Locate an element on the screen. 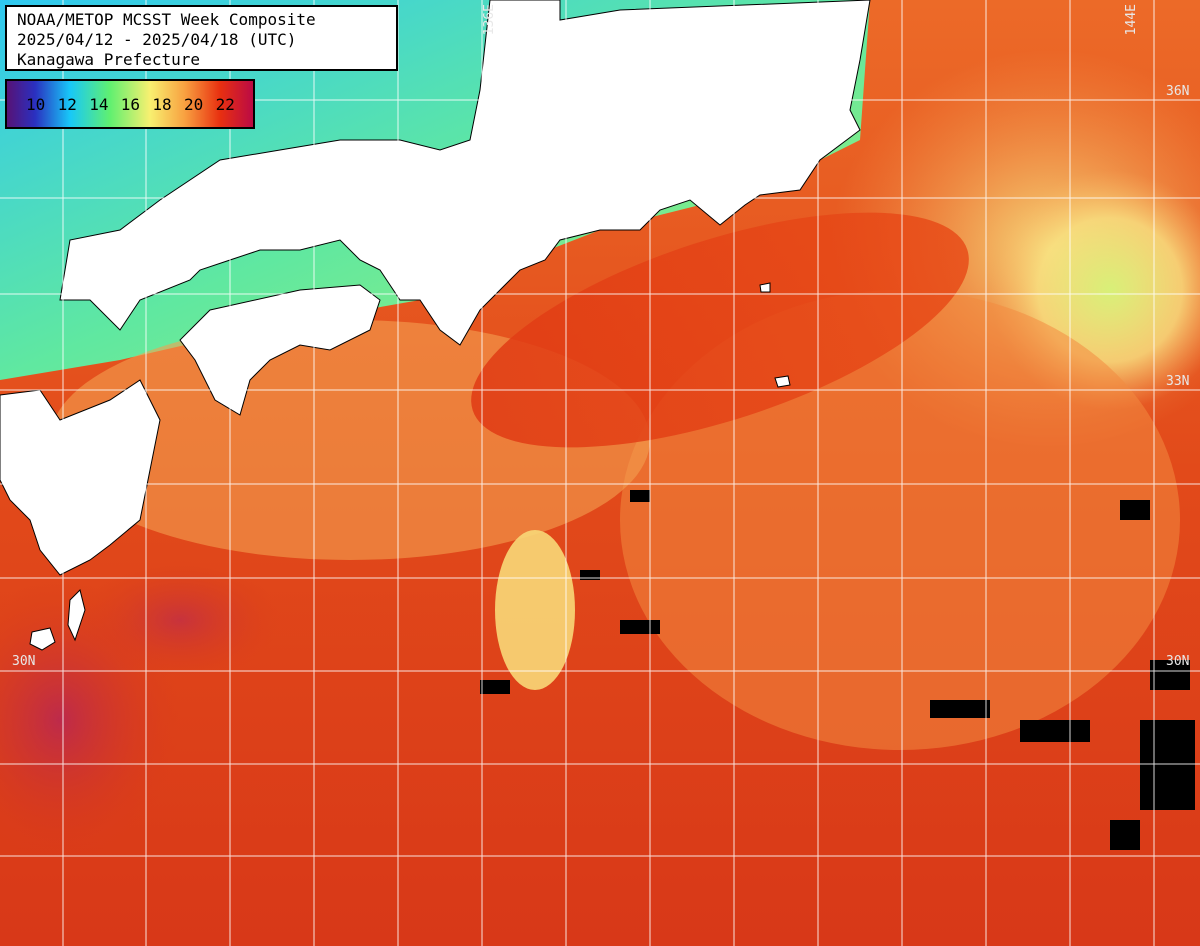 The height and width of the screenshot is (946, 1200). temperature-legend: 10 12 14 16 18 20 22 is located at coordinates (130, 104).